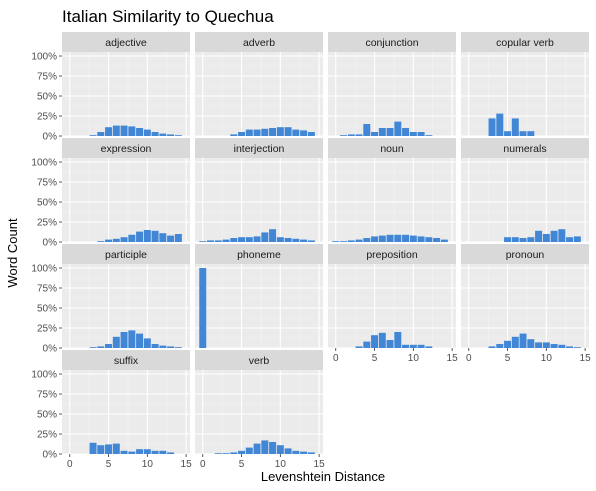 The width and height of the screenshot is (596, 491). Describe the element at coordinates (50, 455) in the screenshot. I see `y-tick-label: 0%` at that location.